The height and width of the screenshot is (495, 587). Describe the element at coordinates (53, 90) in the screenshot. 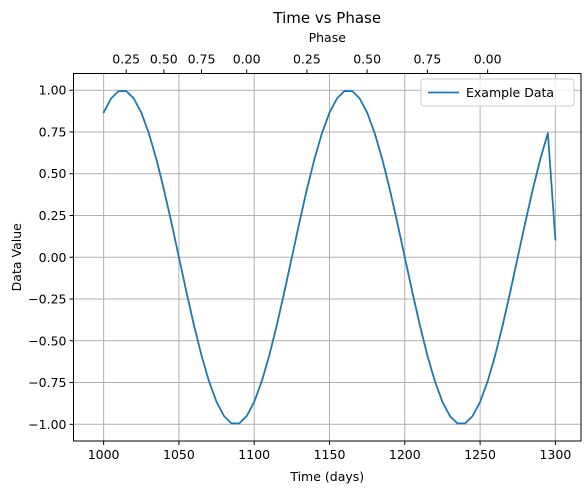

I see `y-tick-label: 1.00` at that location.